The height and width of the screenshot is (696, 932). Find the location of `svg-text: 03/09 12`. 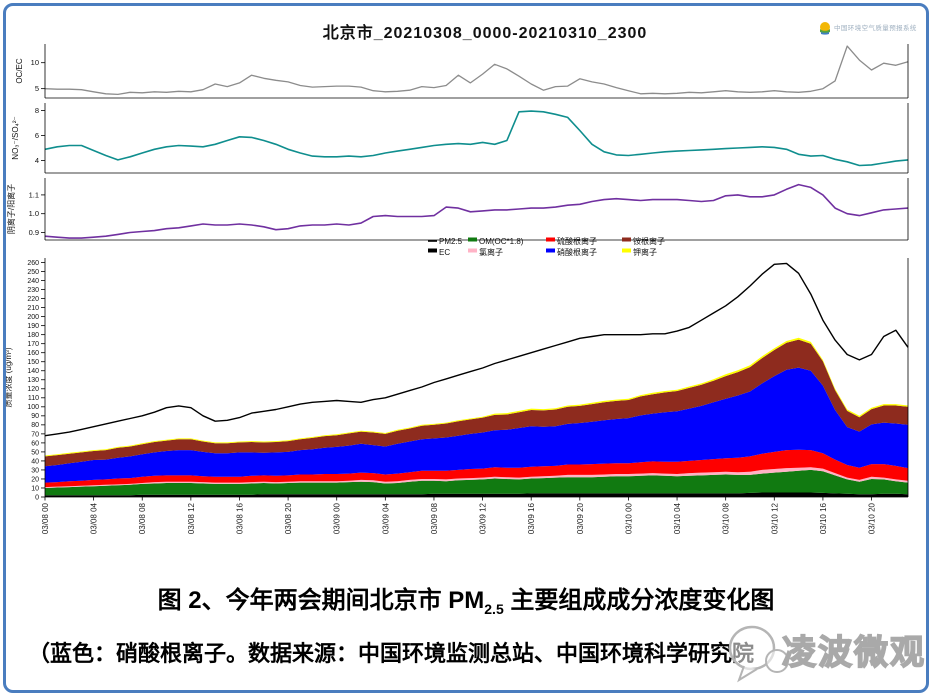

svg-text: 03/09 12 is located at coordinates (483, 518).